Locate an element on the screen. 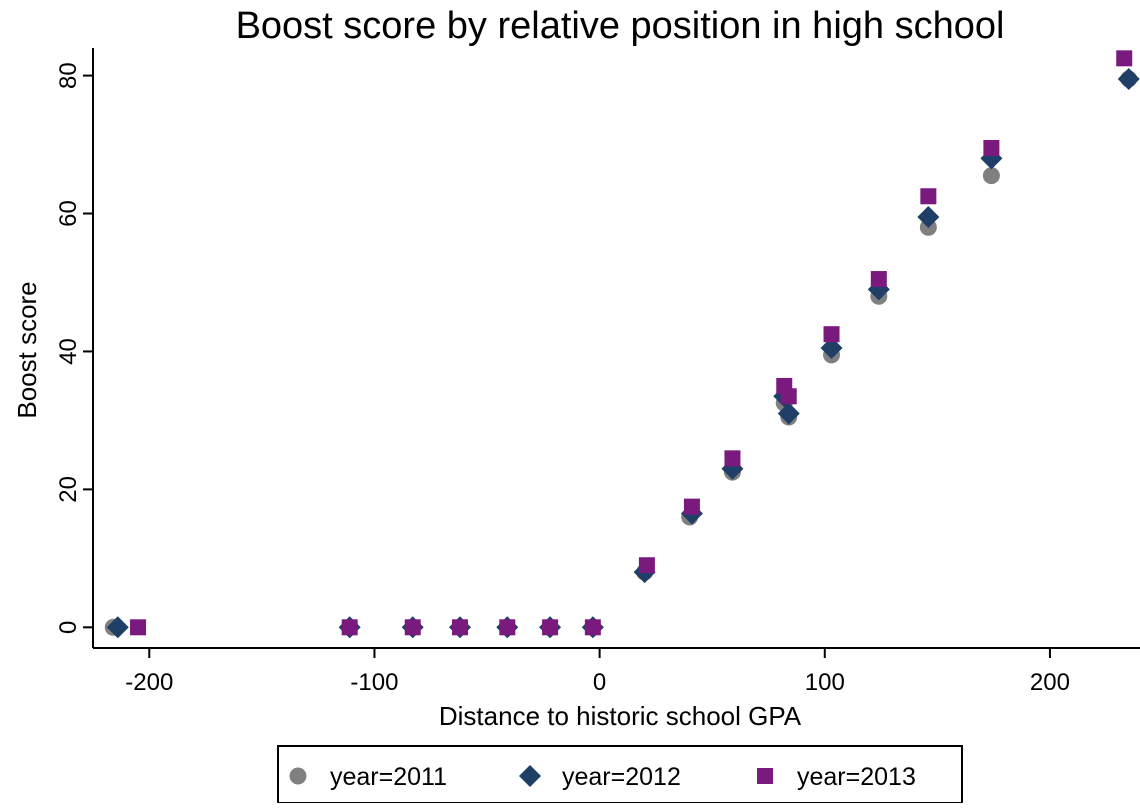  y-tick-label: 20 is located at coordinates (68, 489).